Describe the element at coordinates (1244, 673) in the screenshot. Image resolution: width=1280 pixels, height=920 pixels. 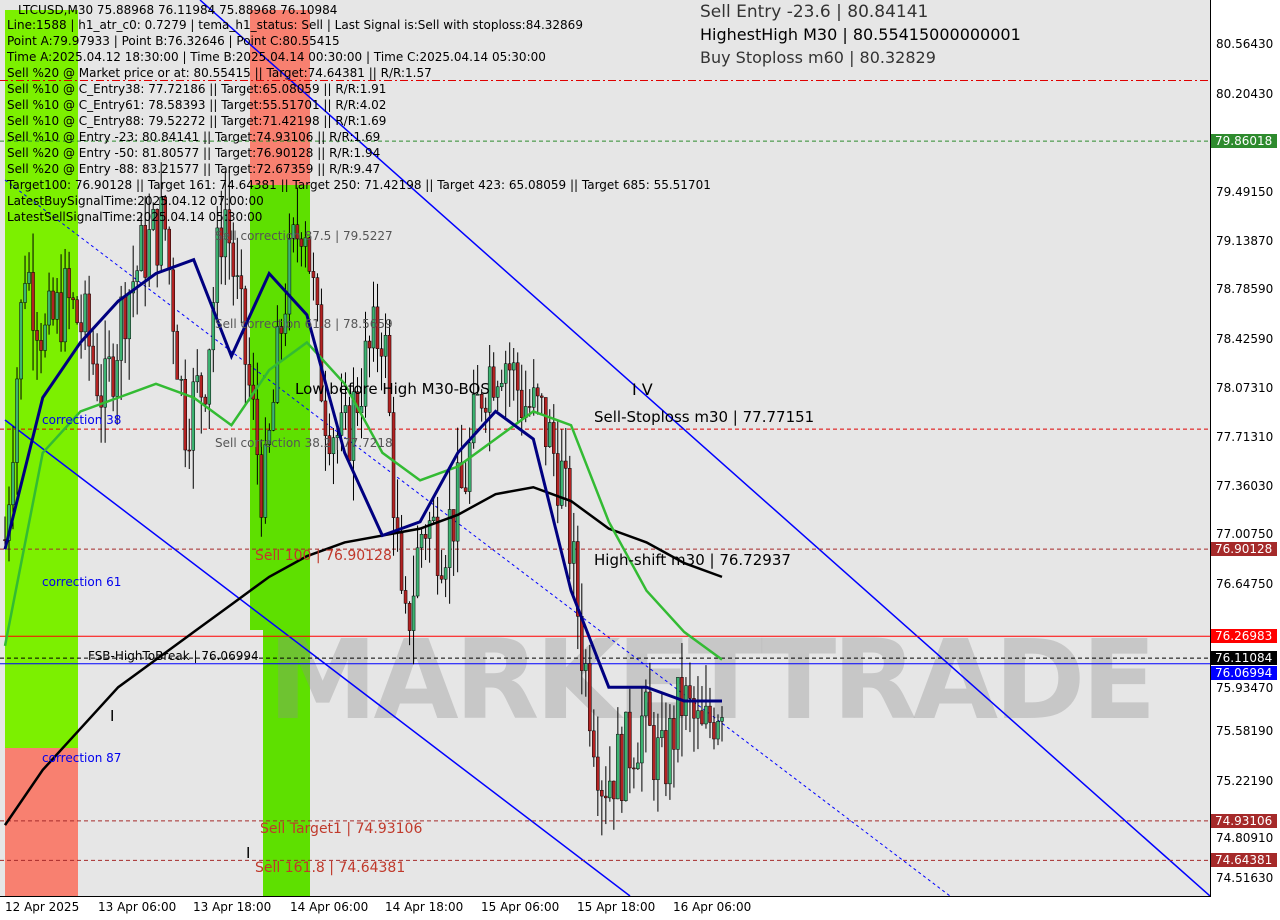
I see `price-level-tag: 76.06994` at that location.